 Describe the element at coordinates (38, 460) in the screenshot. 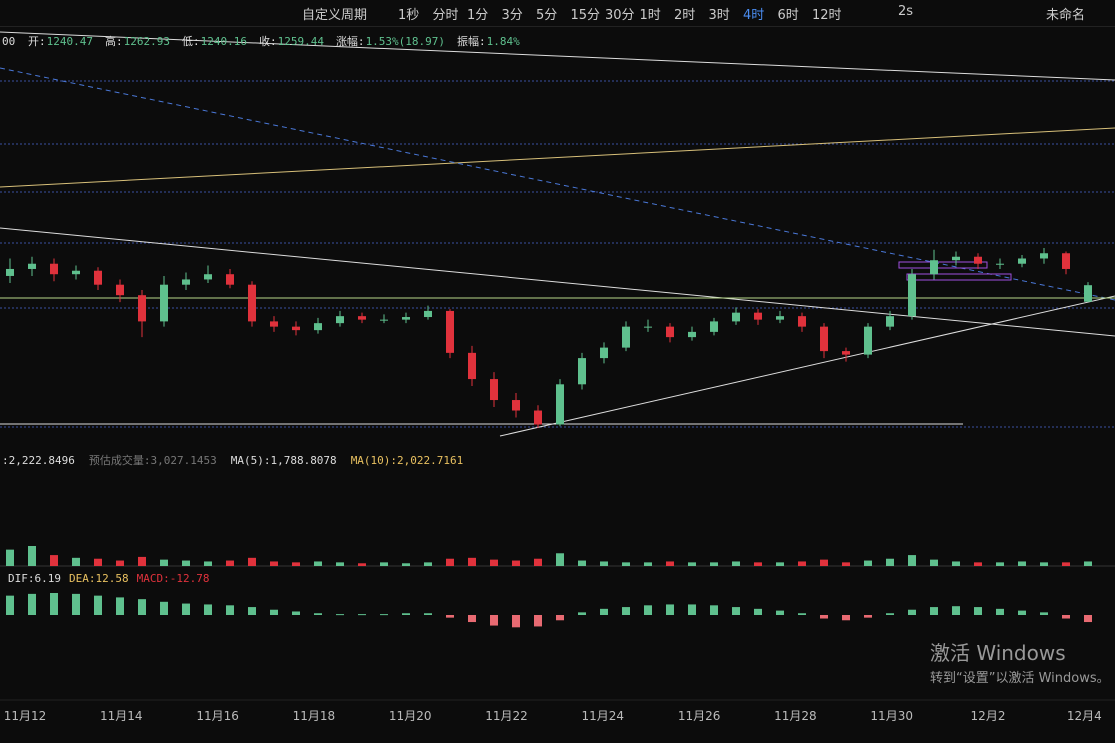

I see `volume-text: :2,222.8496` at that location.